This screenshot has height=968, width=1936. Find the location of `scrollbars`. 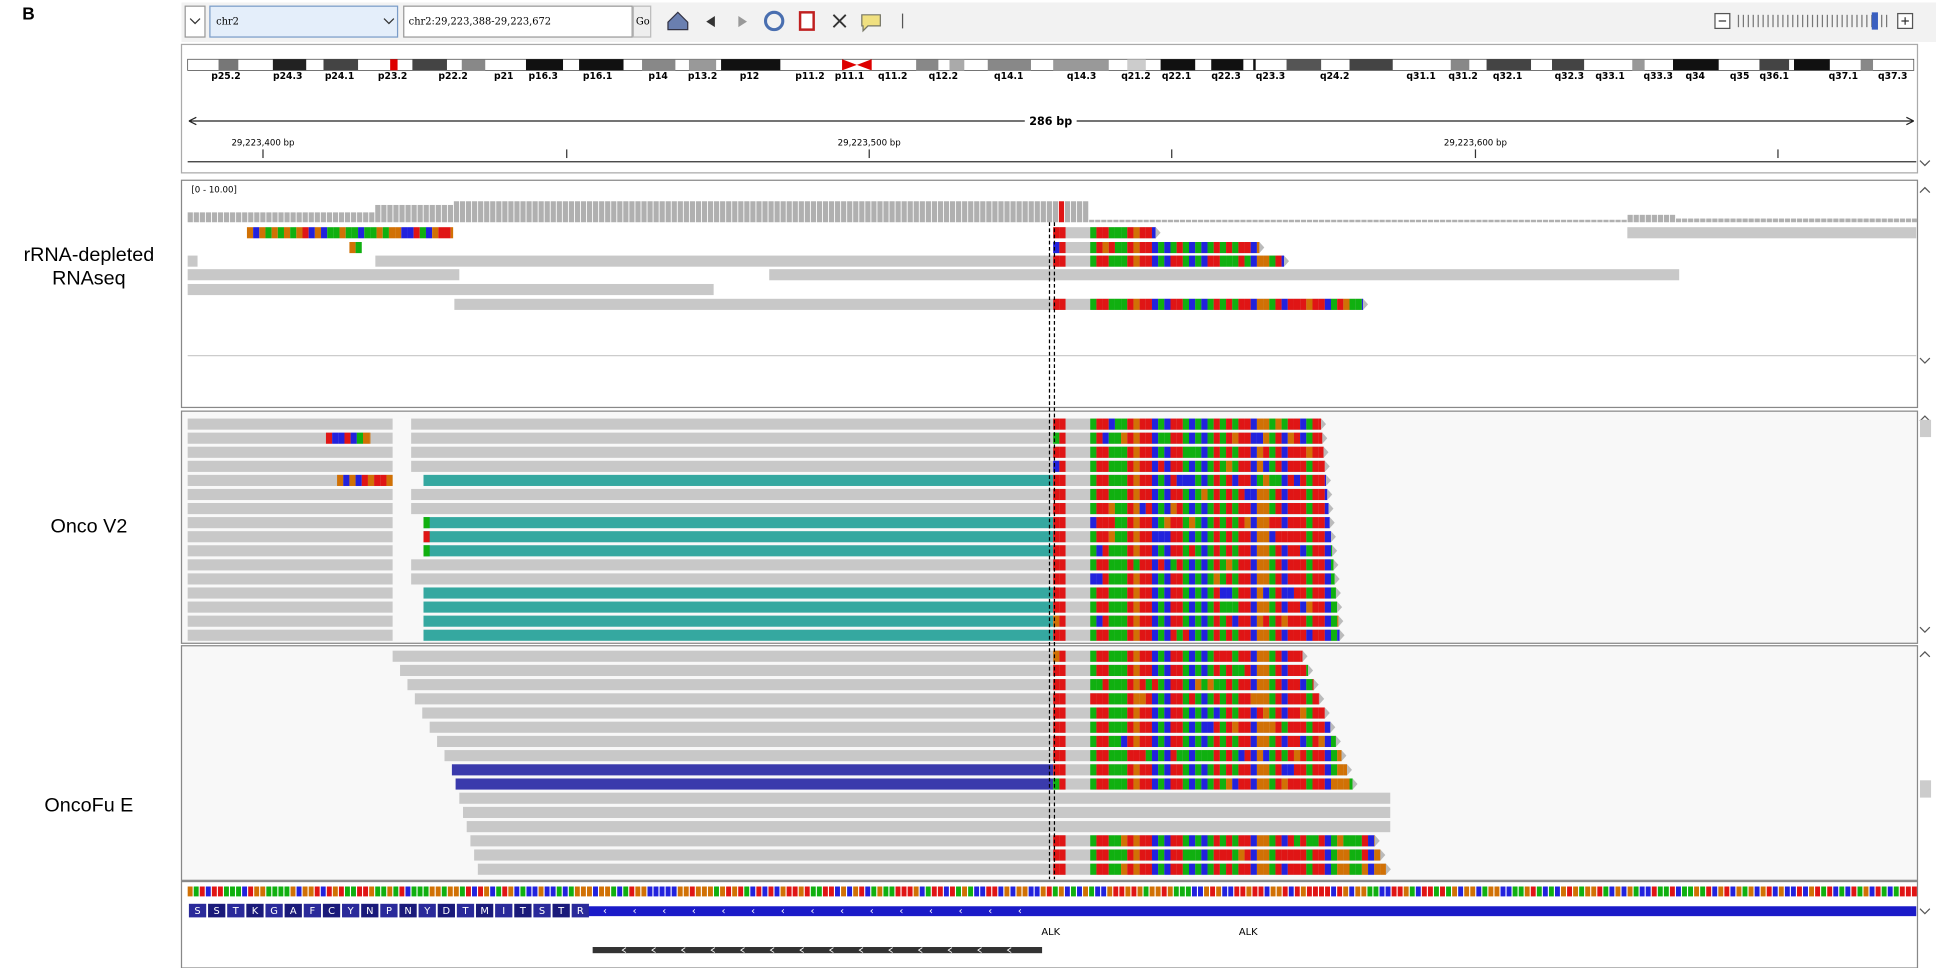

scrollbars is located at coordinates (1925, 537).